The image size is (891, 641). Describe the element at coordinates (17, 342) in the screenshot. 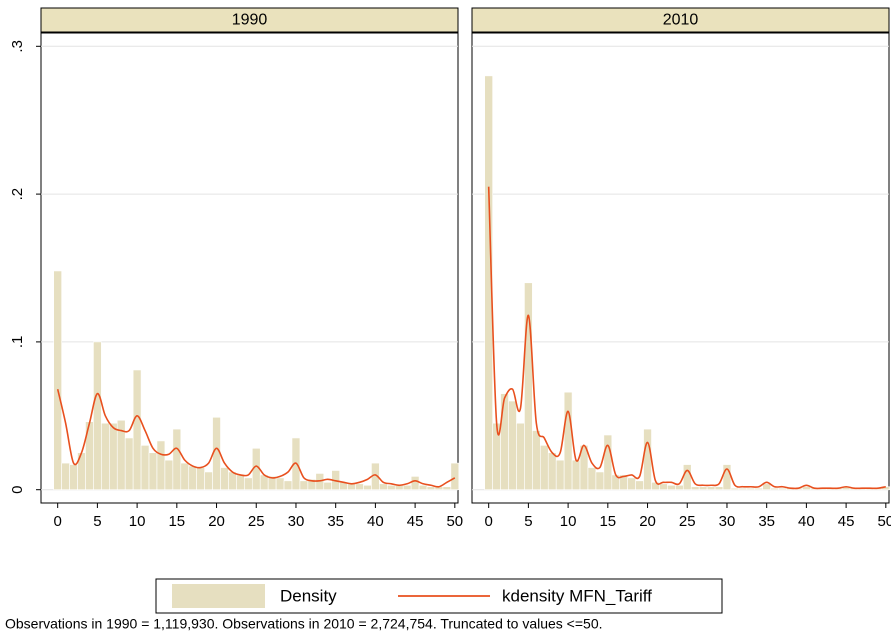

I see `y-tick-label: .1` at that location.